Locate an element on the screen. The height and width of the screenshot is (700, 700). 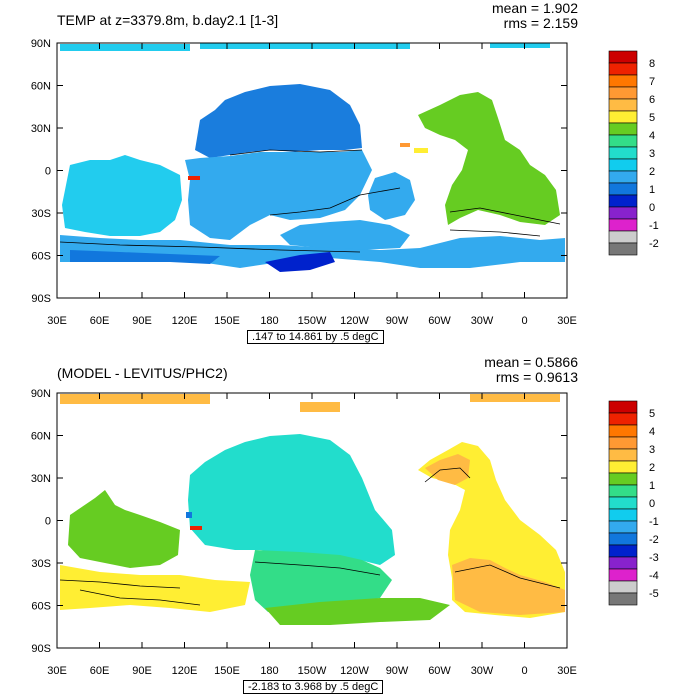
lat-tick-label: 90N is located at coordinates (41, 44).